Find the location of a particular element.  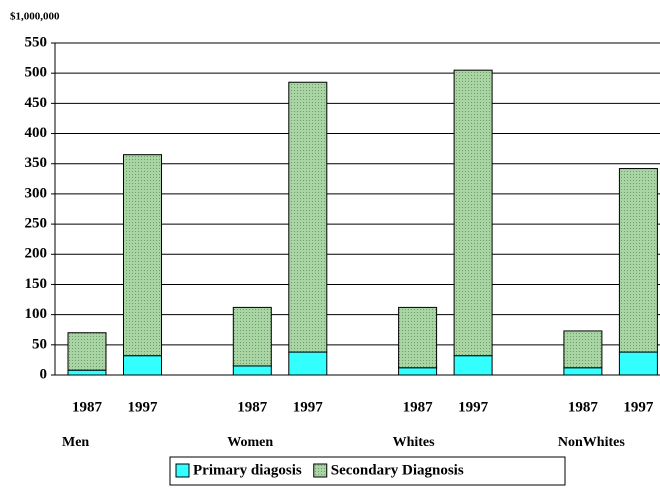

y-tick-label: 300 is located at coordinates (36, 193).